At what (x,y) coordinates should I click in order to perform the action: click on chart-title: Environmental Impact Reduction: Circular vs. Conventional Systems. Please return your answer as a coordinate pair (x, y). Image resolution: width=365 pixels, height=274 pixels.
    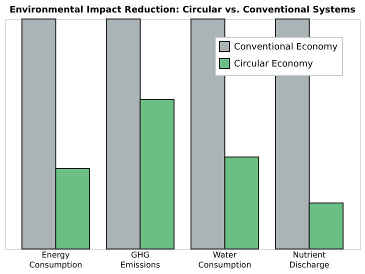
    Looking at the image, I should click on (182, 11).